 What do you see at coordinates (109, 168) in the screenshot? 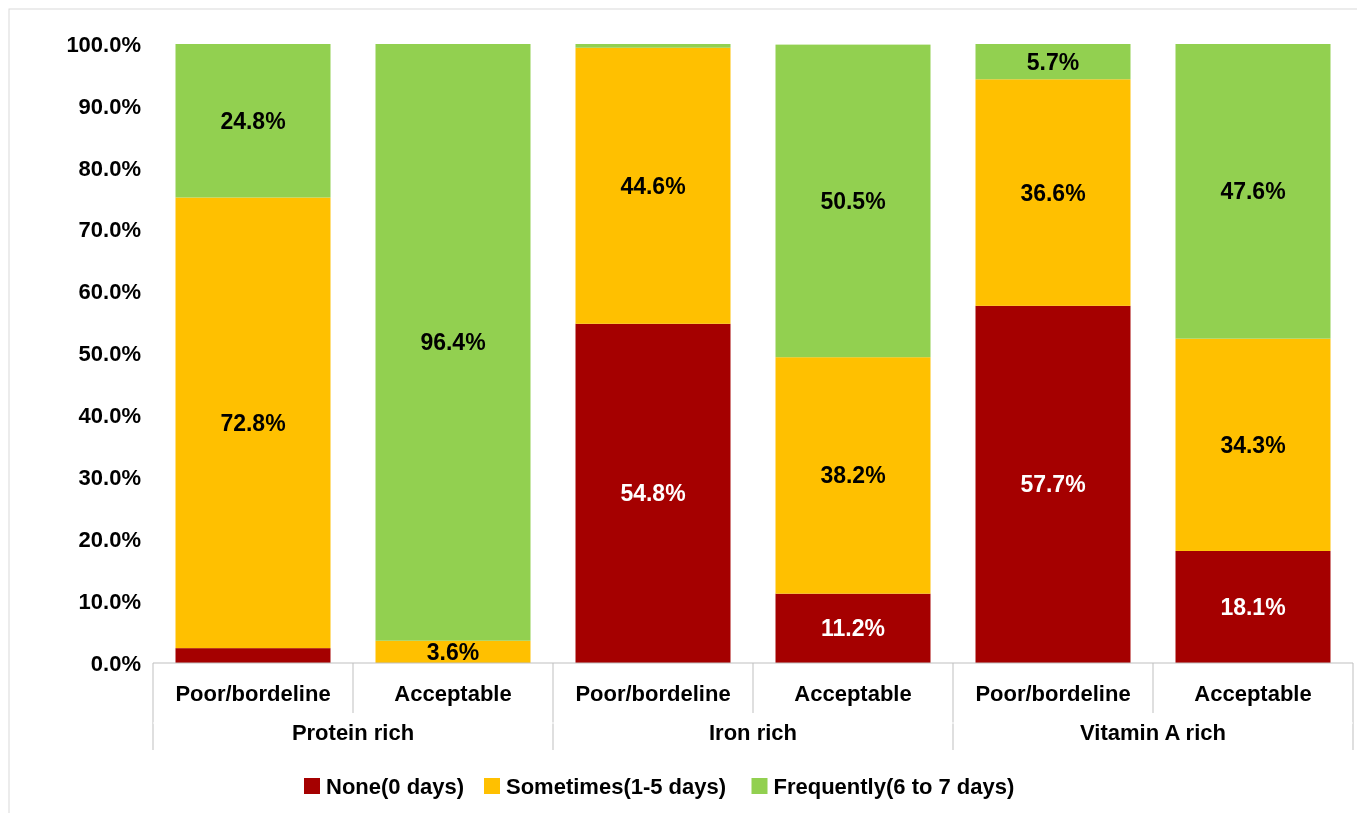
I see `y-tick-label: 80.0%` at bounding box center [109, 168].